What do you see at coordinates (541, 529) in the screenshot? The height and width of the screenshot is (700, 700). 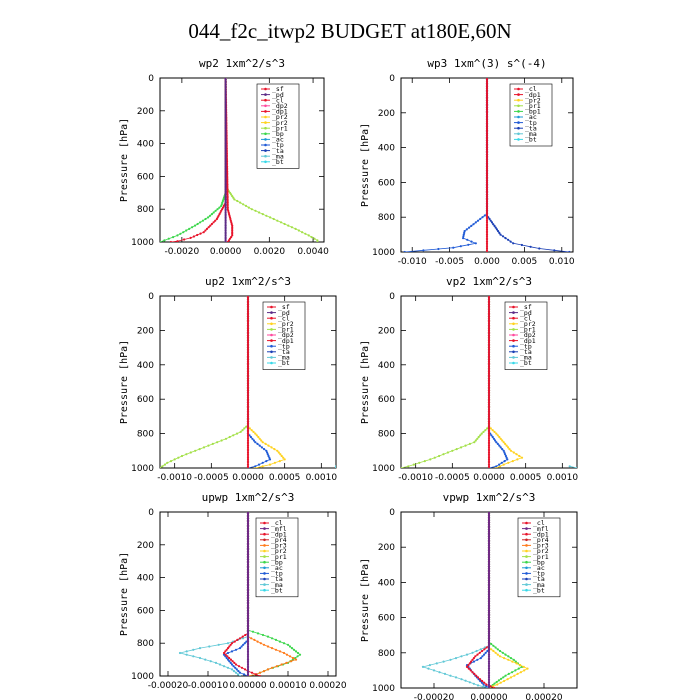 I see `legend-label: _mfl` at bounding box center [541, 529].